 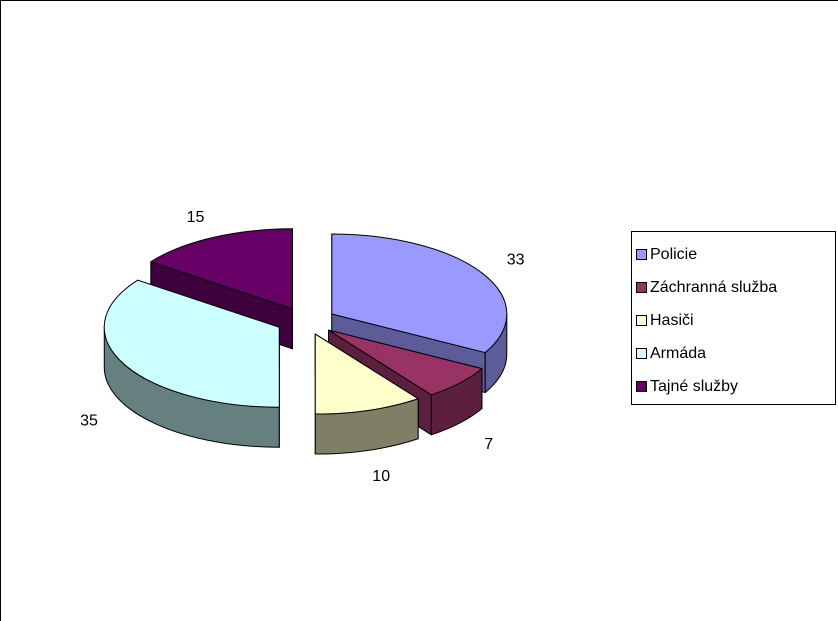 I want to click on legend-item-0: Policie, so click(x=735, y=254).